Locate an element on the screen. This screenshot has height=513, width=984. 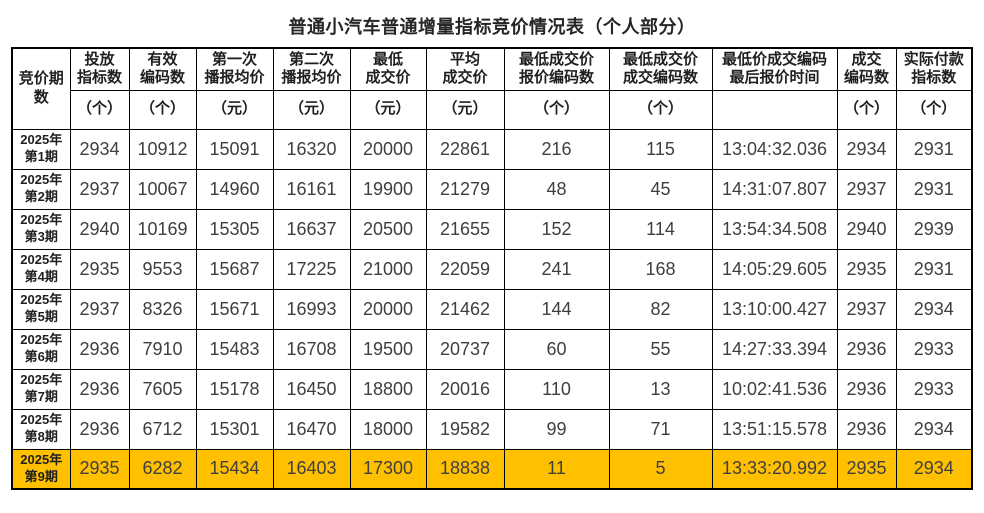
column-header: 第一次 播报均价 is located at coordinates (234, 69).